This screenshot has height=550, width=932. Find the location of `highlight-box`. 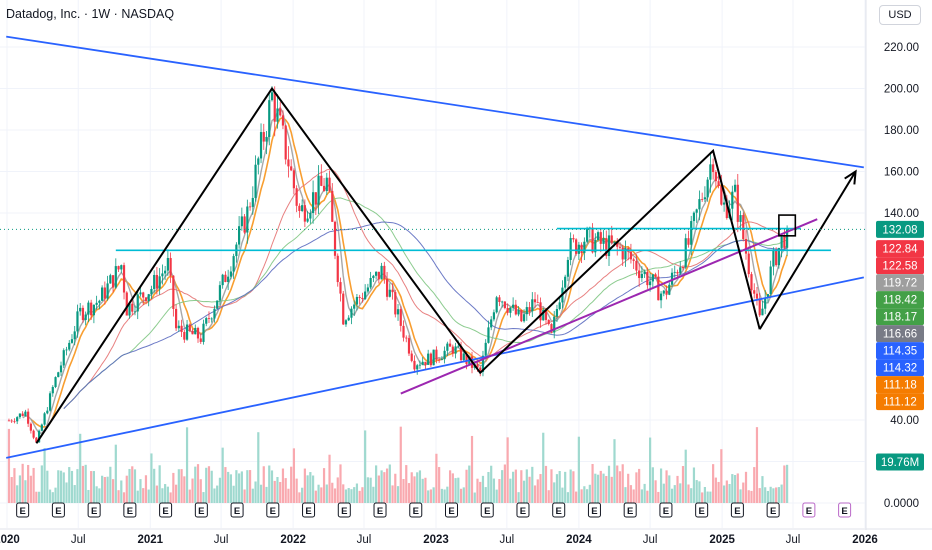

highlight-box is located at coordinates (787, 225).